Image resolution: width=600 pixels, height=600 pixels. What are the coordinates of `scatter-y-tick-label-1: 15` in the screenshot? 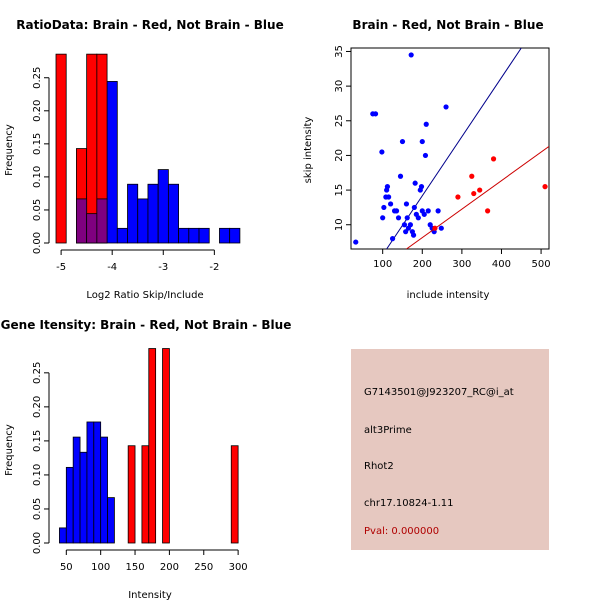 It's located at (339, 190).